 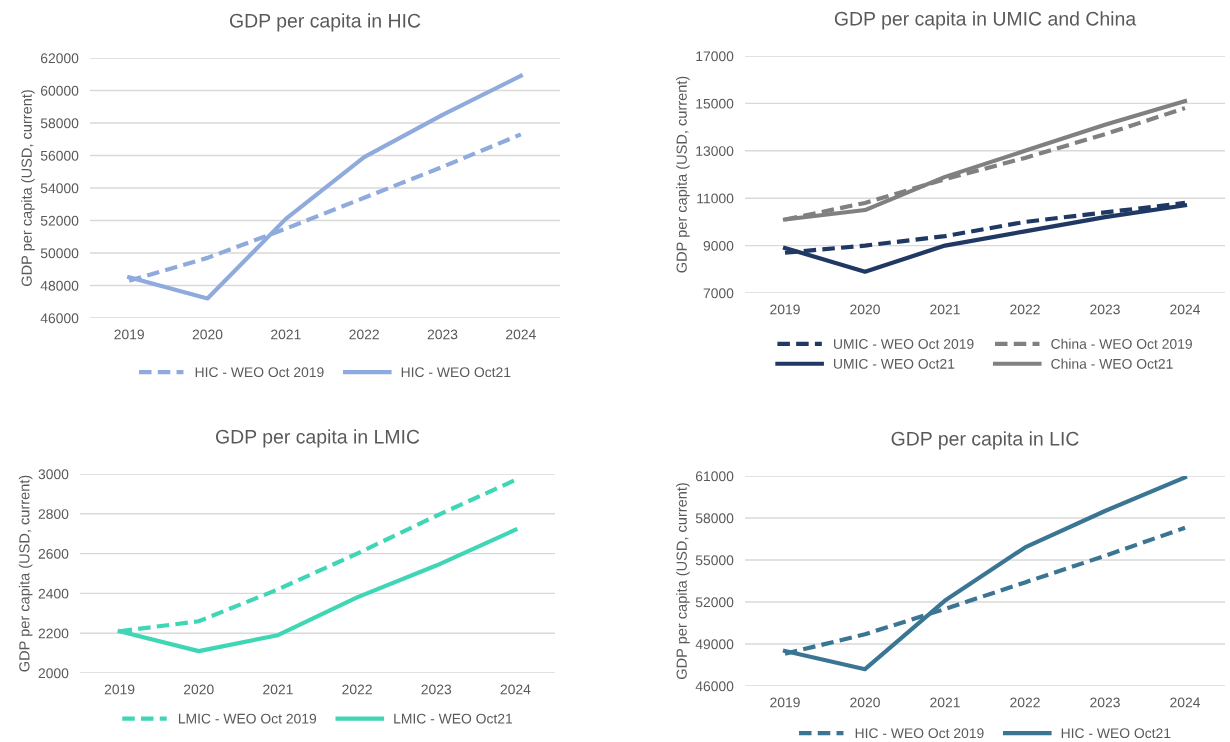 What do you see at coordinates (718, 293) in the screenshot?
I see `y-tick-label: 7000` at bounding box center [718, 293].